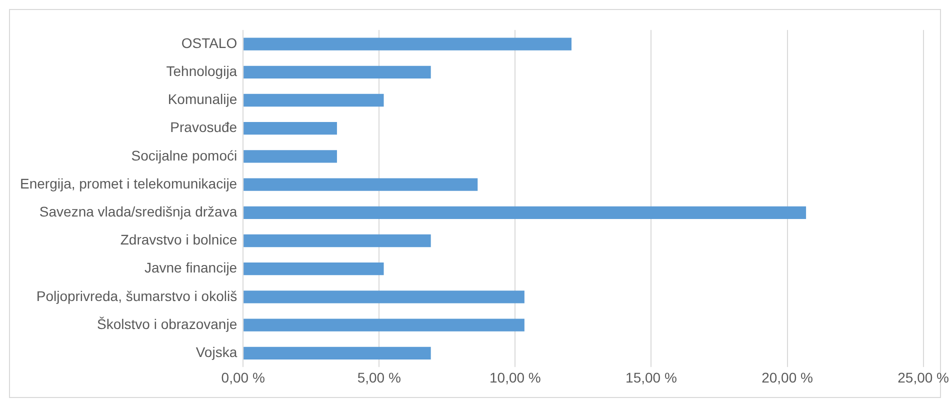 This screenshot has height=408, width=952. Describe the element at coordinates (243, 377) in the screenshot. I see `x-tick-label: 0,00 %` at that location.